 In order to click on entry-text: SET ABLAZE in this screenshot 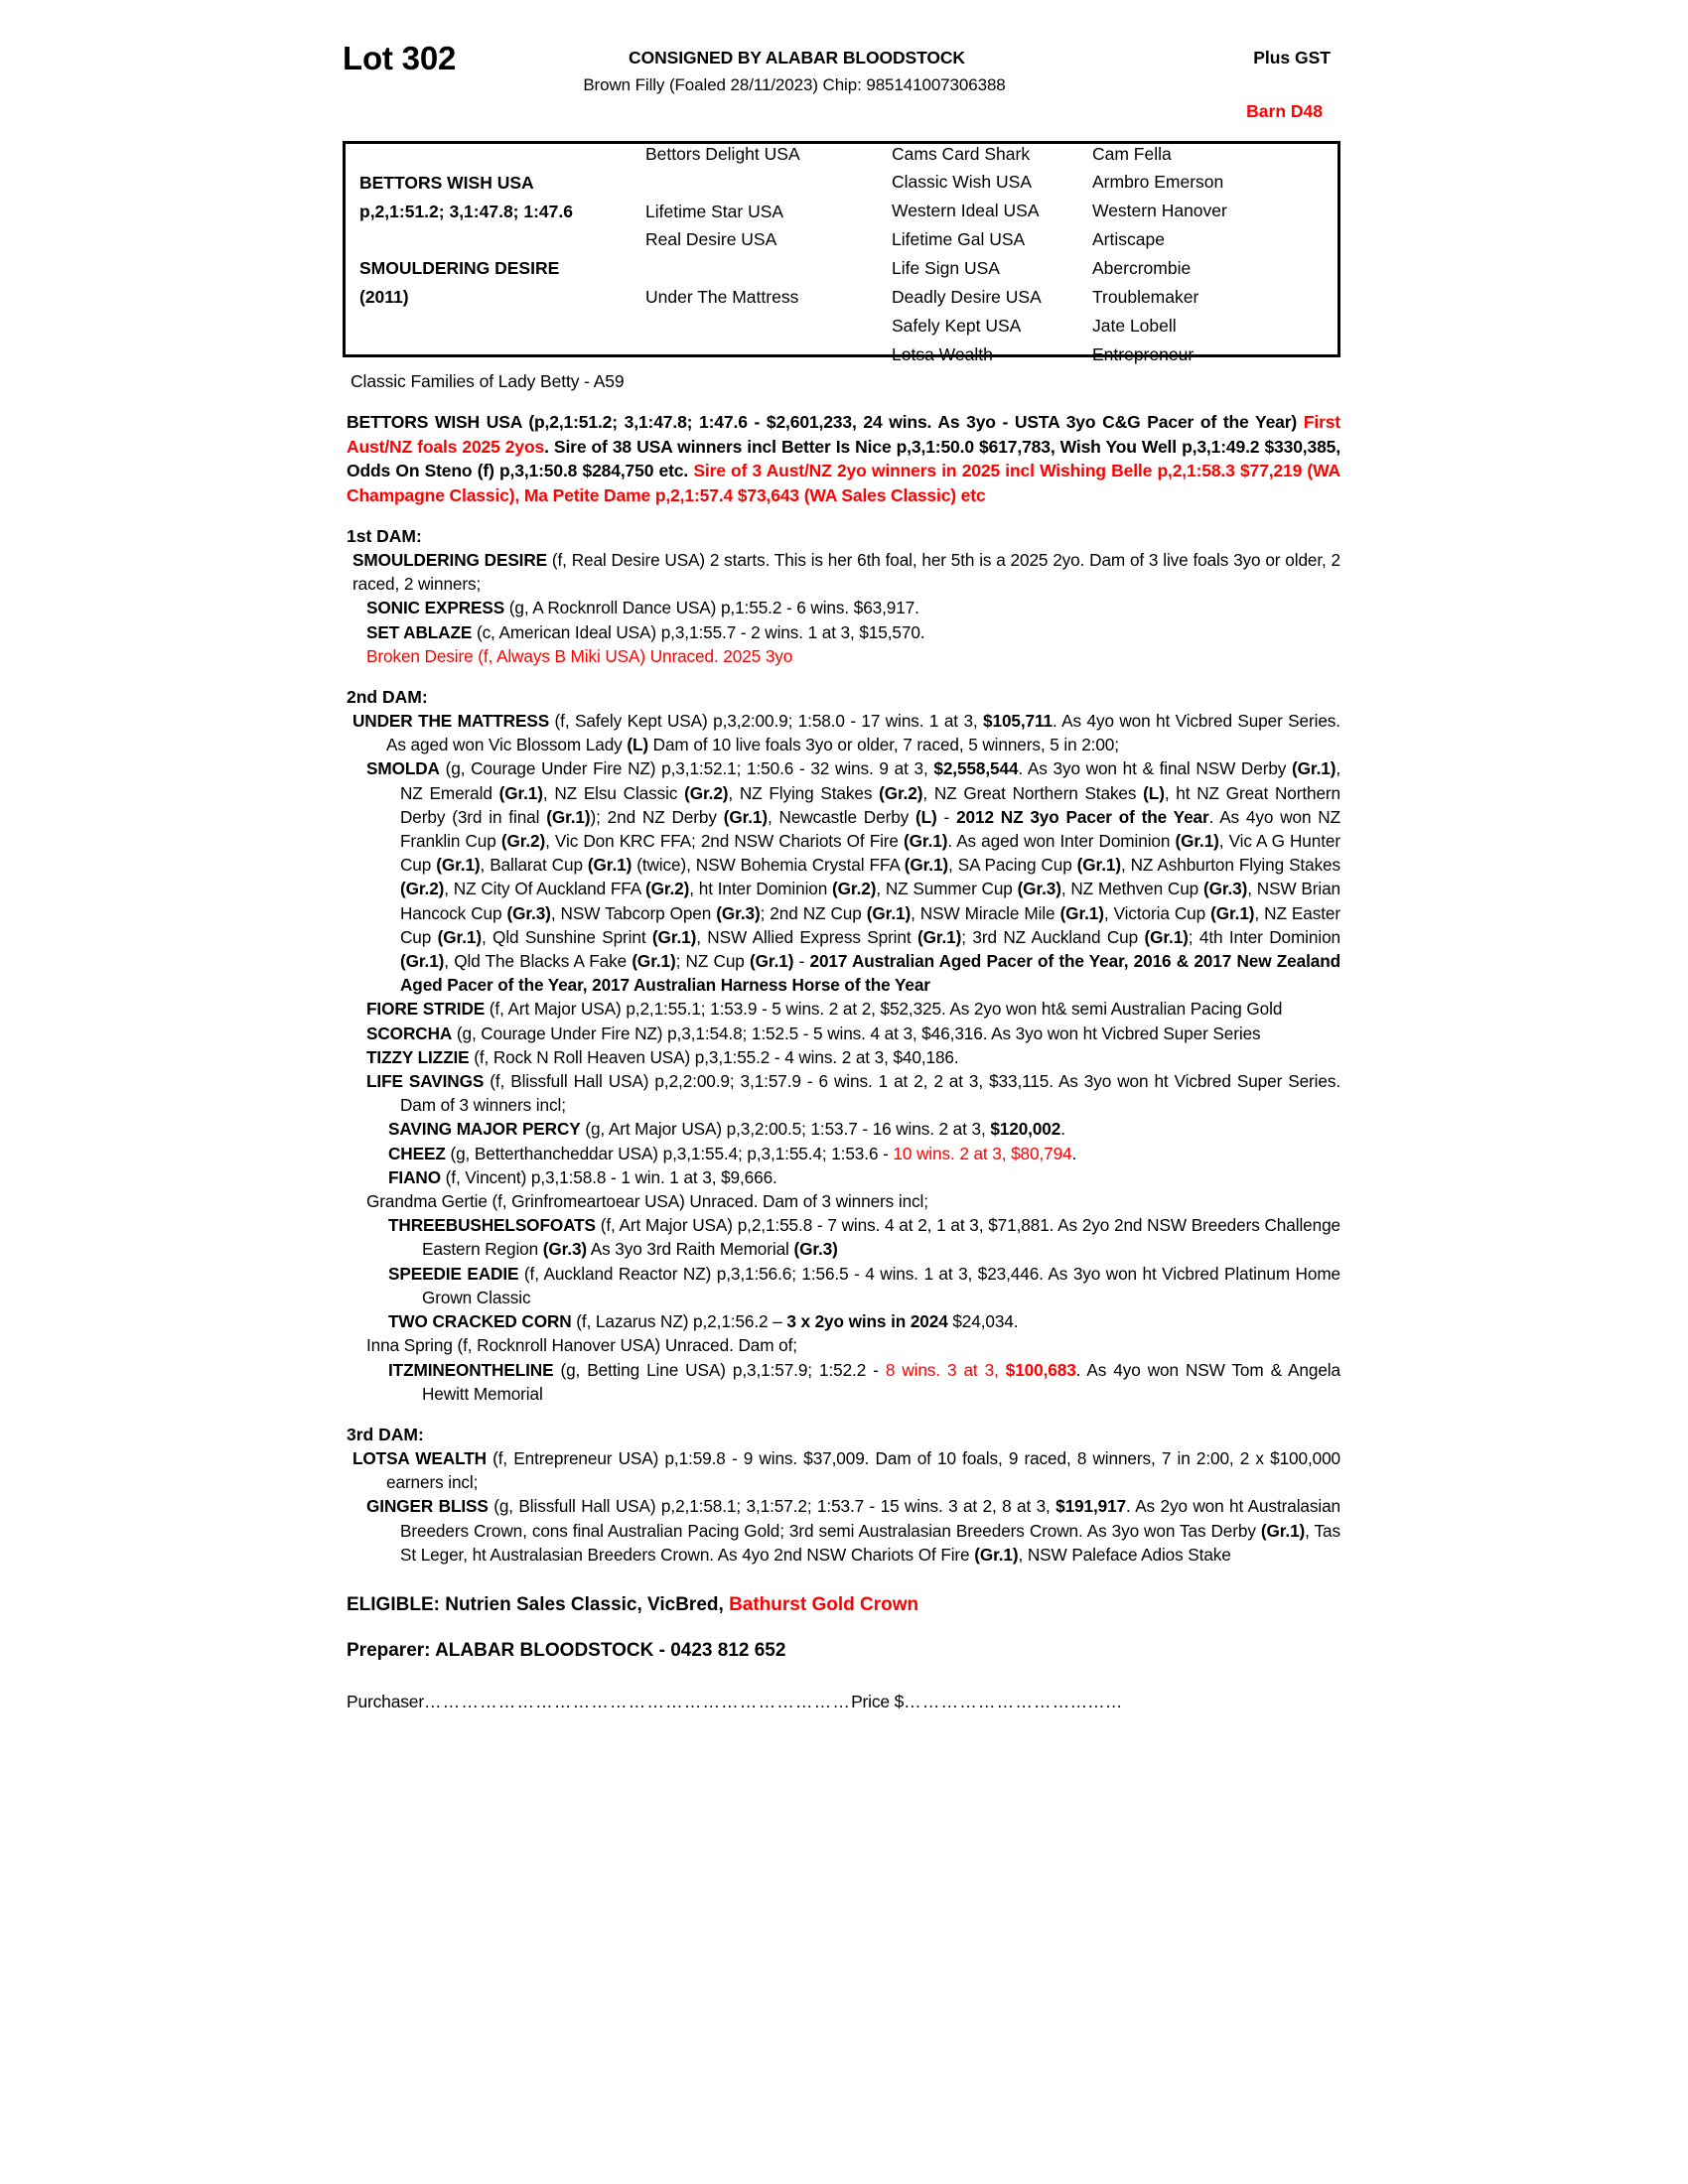, I will do `click(419, 631)`.